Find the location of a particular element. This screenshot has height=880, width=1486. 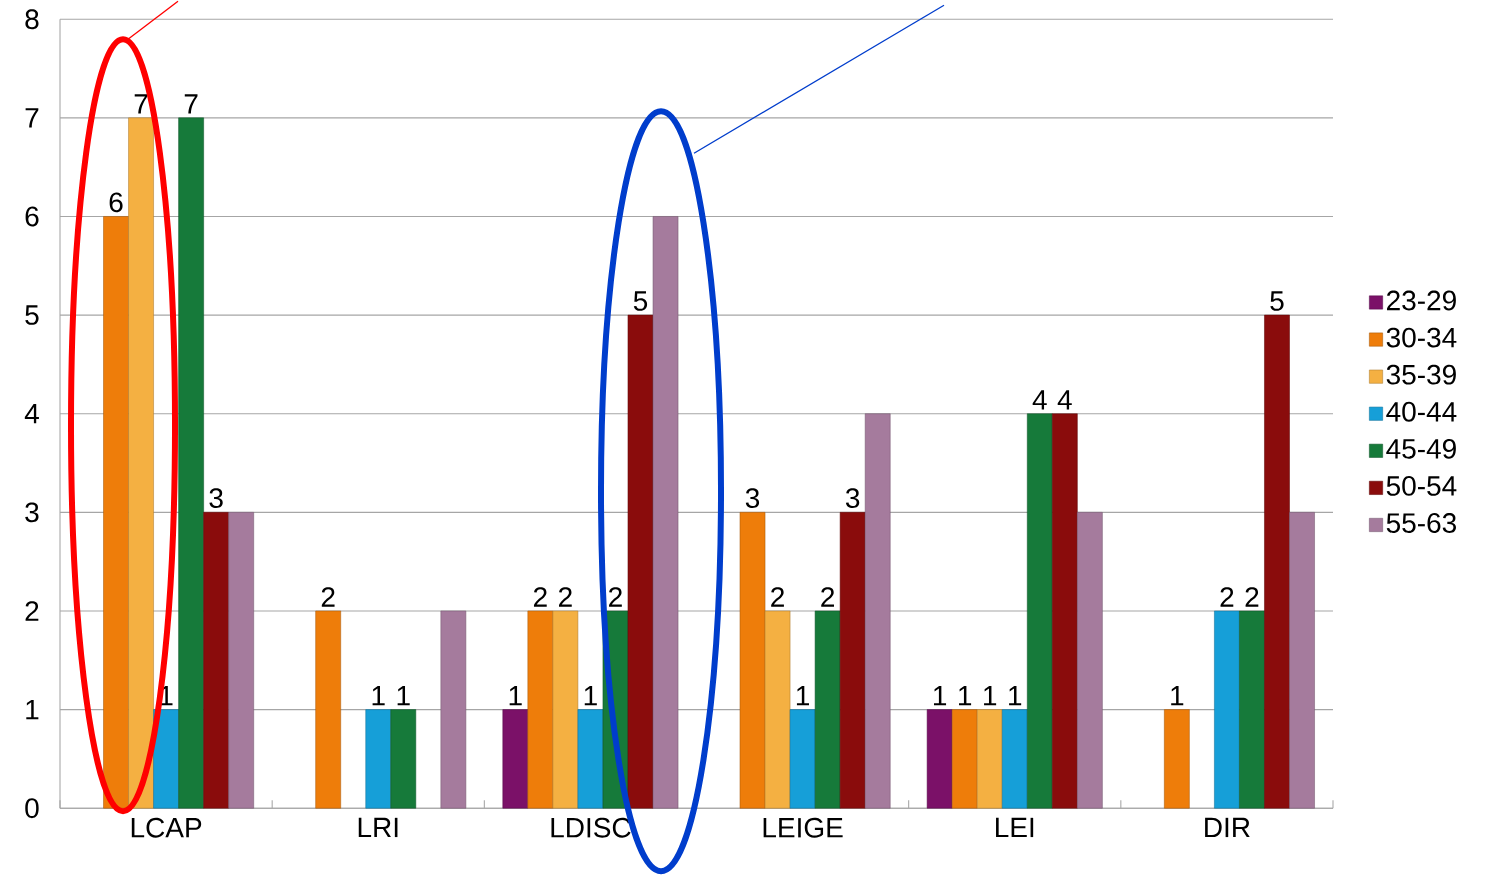

legend-label: 40-44 is located at coordinates (1421, 411).